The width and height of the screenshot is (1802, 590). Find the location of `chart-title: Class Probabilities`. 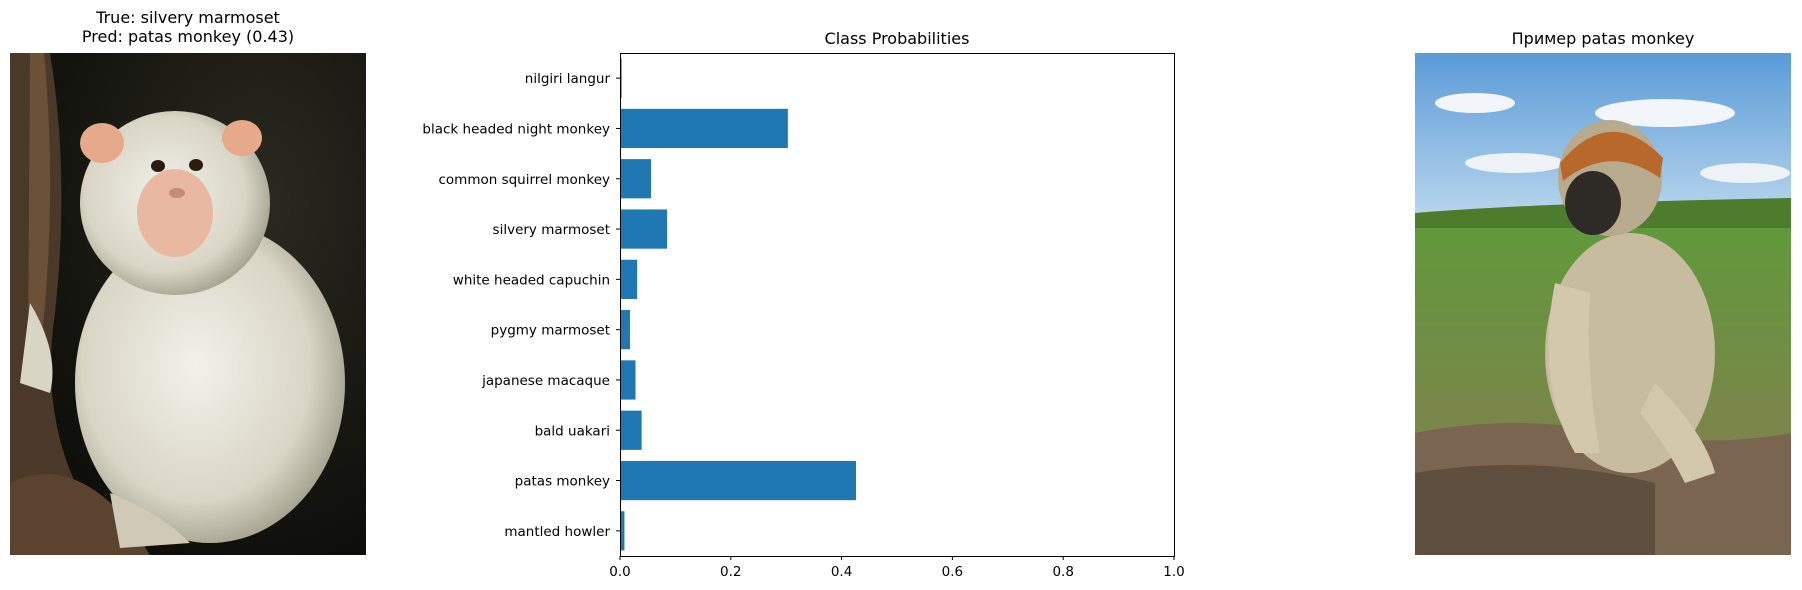

chart-title: Class Probabilities is located at coordinates (897, 38).